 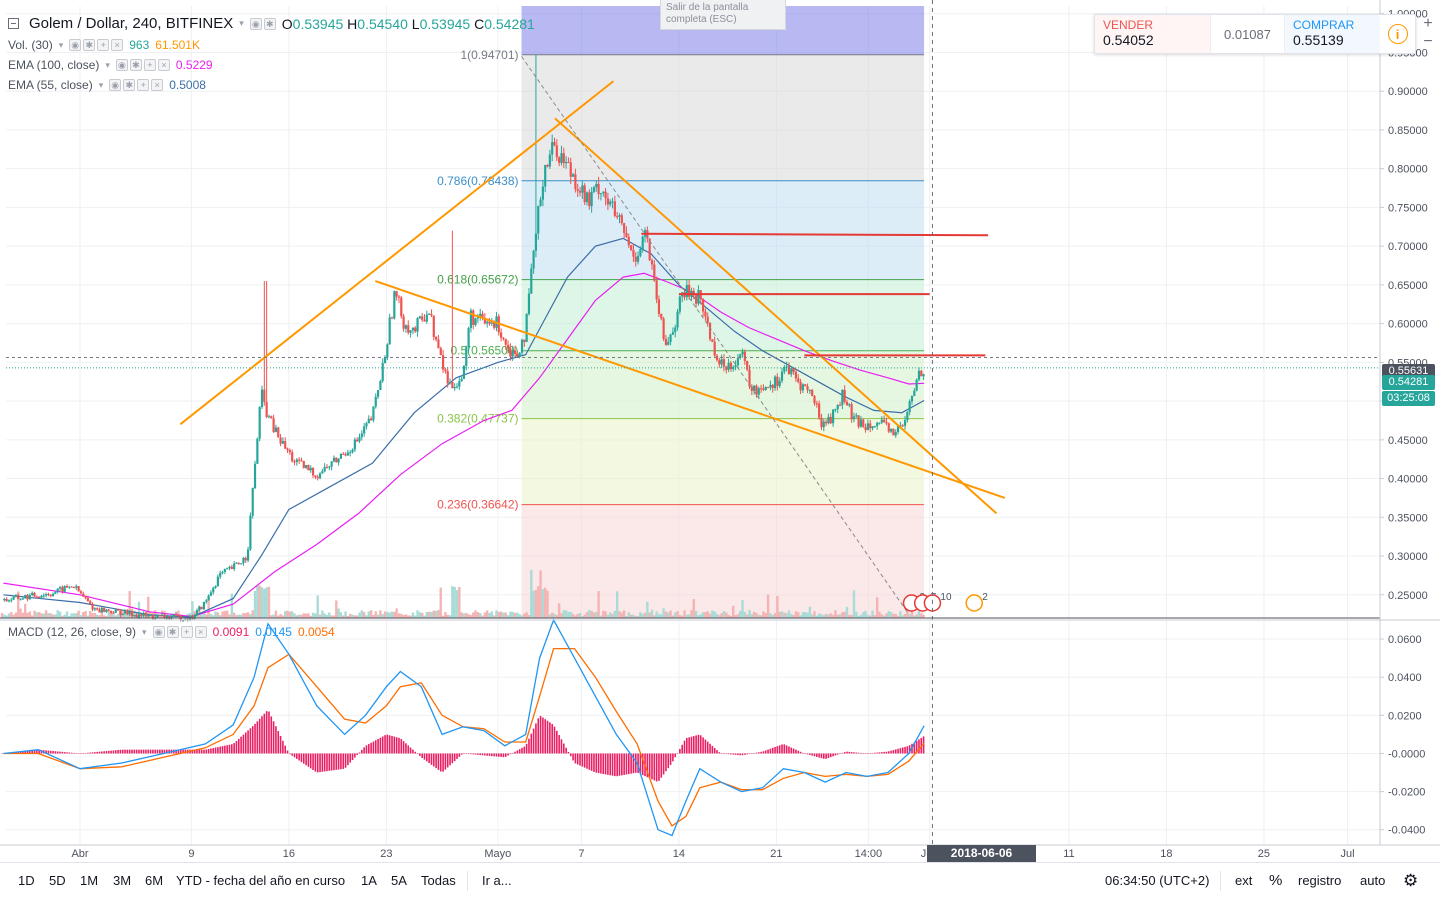 I want to click on gear-icon: ⚙, so click(x=1411, y=880).